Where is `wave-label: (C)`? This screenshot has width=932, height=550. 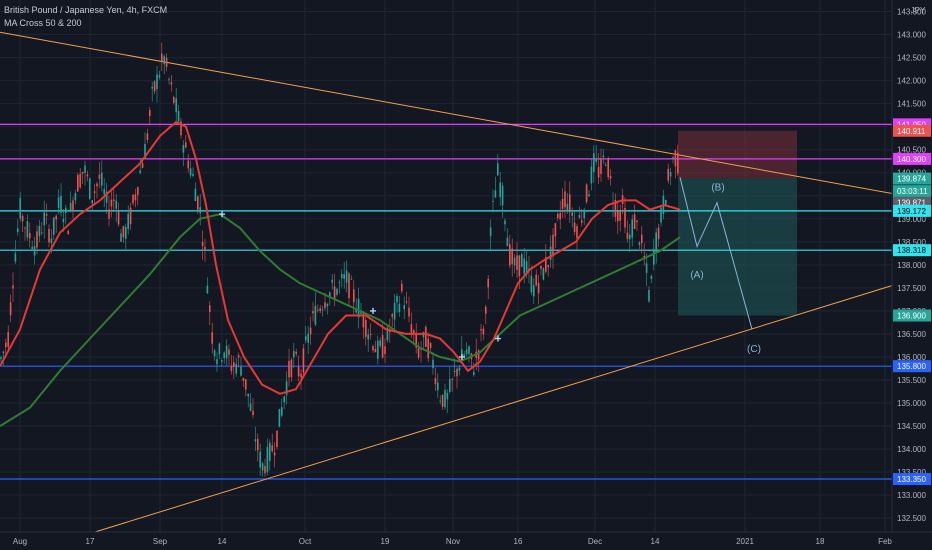
wave-label: (C) is located at coordinates (754, 349).